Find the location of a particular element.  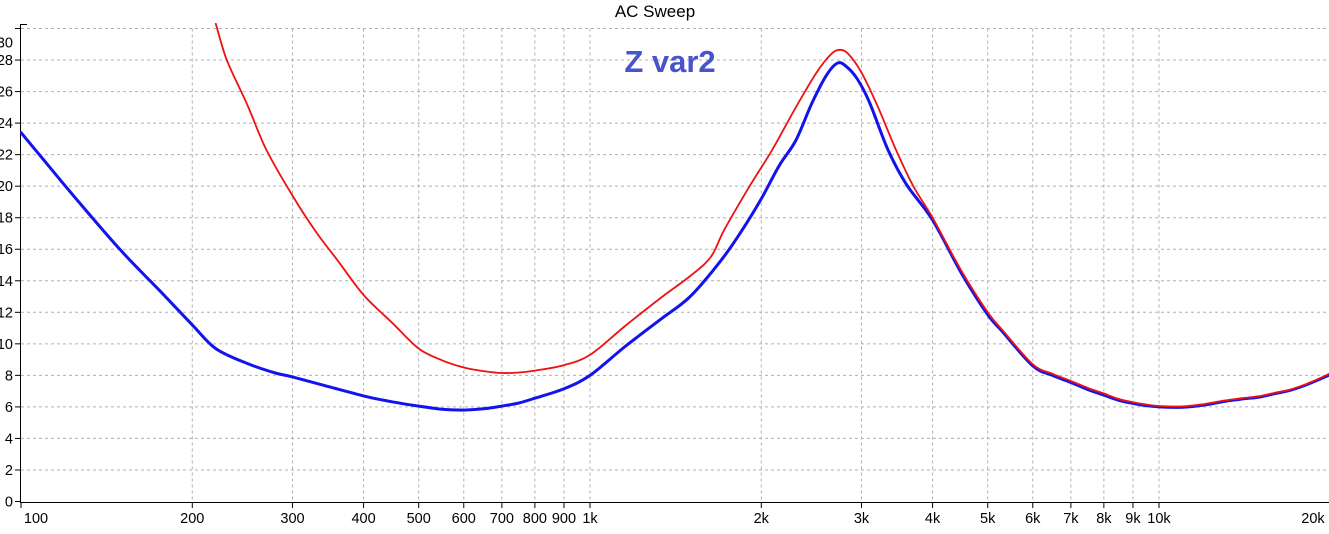

y-tick-label: 20 is located at coordinates (6, 187).